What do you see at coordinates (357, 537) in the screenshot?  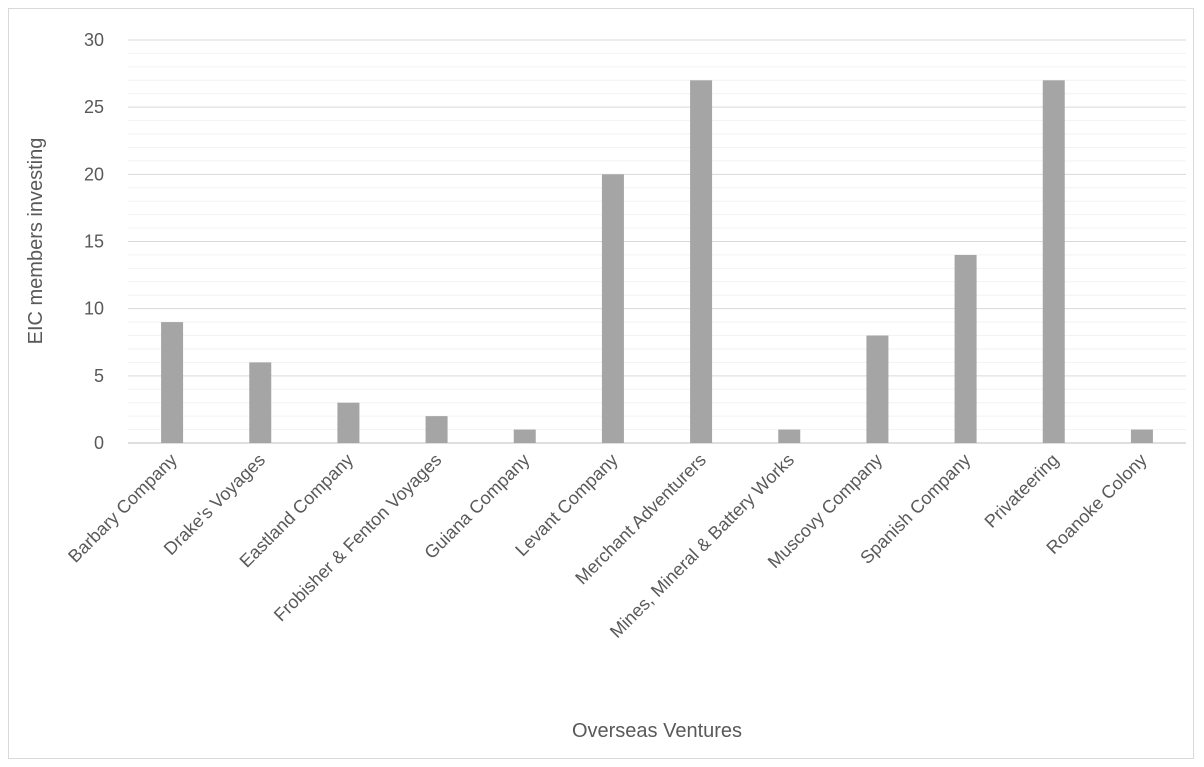 I see `x-tick-label: Frobisher & Fenton Voyages` at bounding box center [357, 537].